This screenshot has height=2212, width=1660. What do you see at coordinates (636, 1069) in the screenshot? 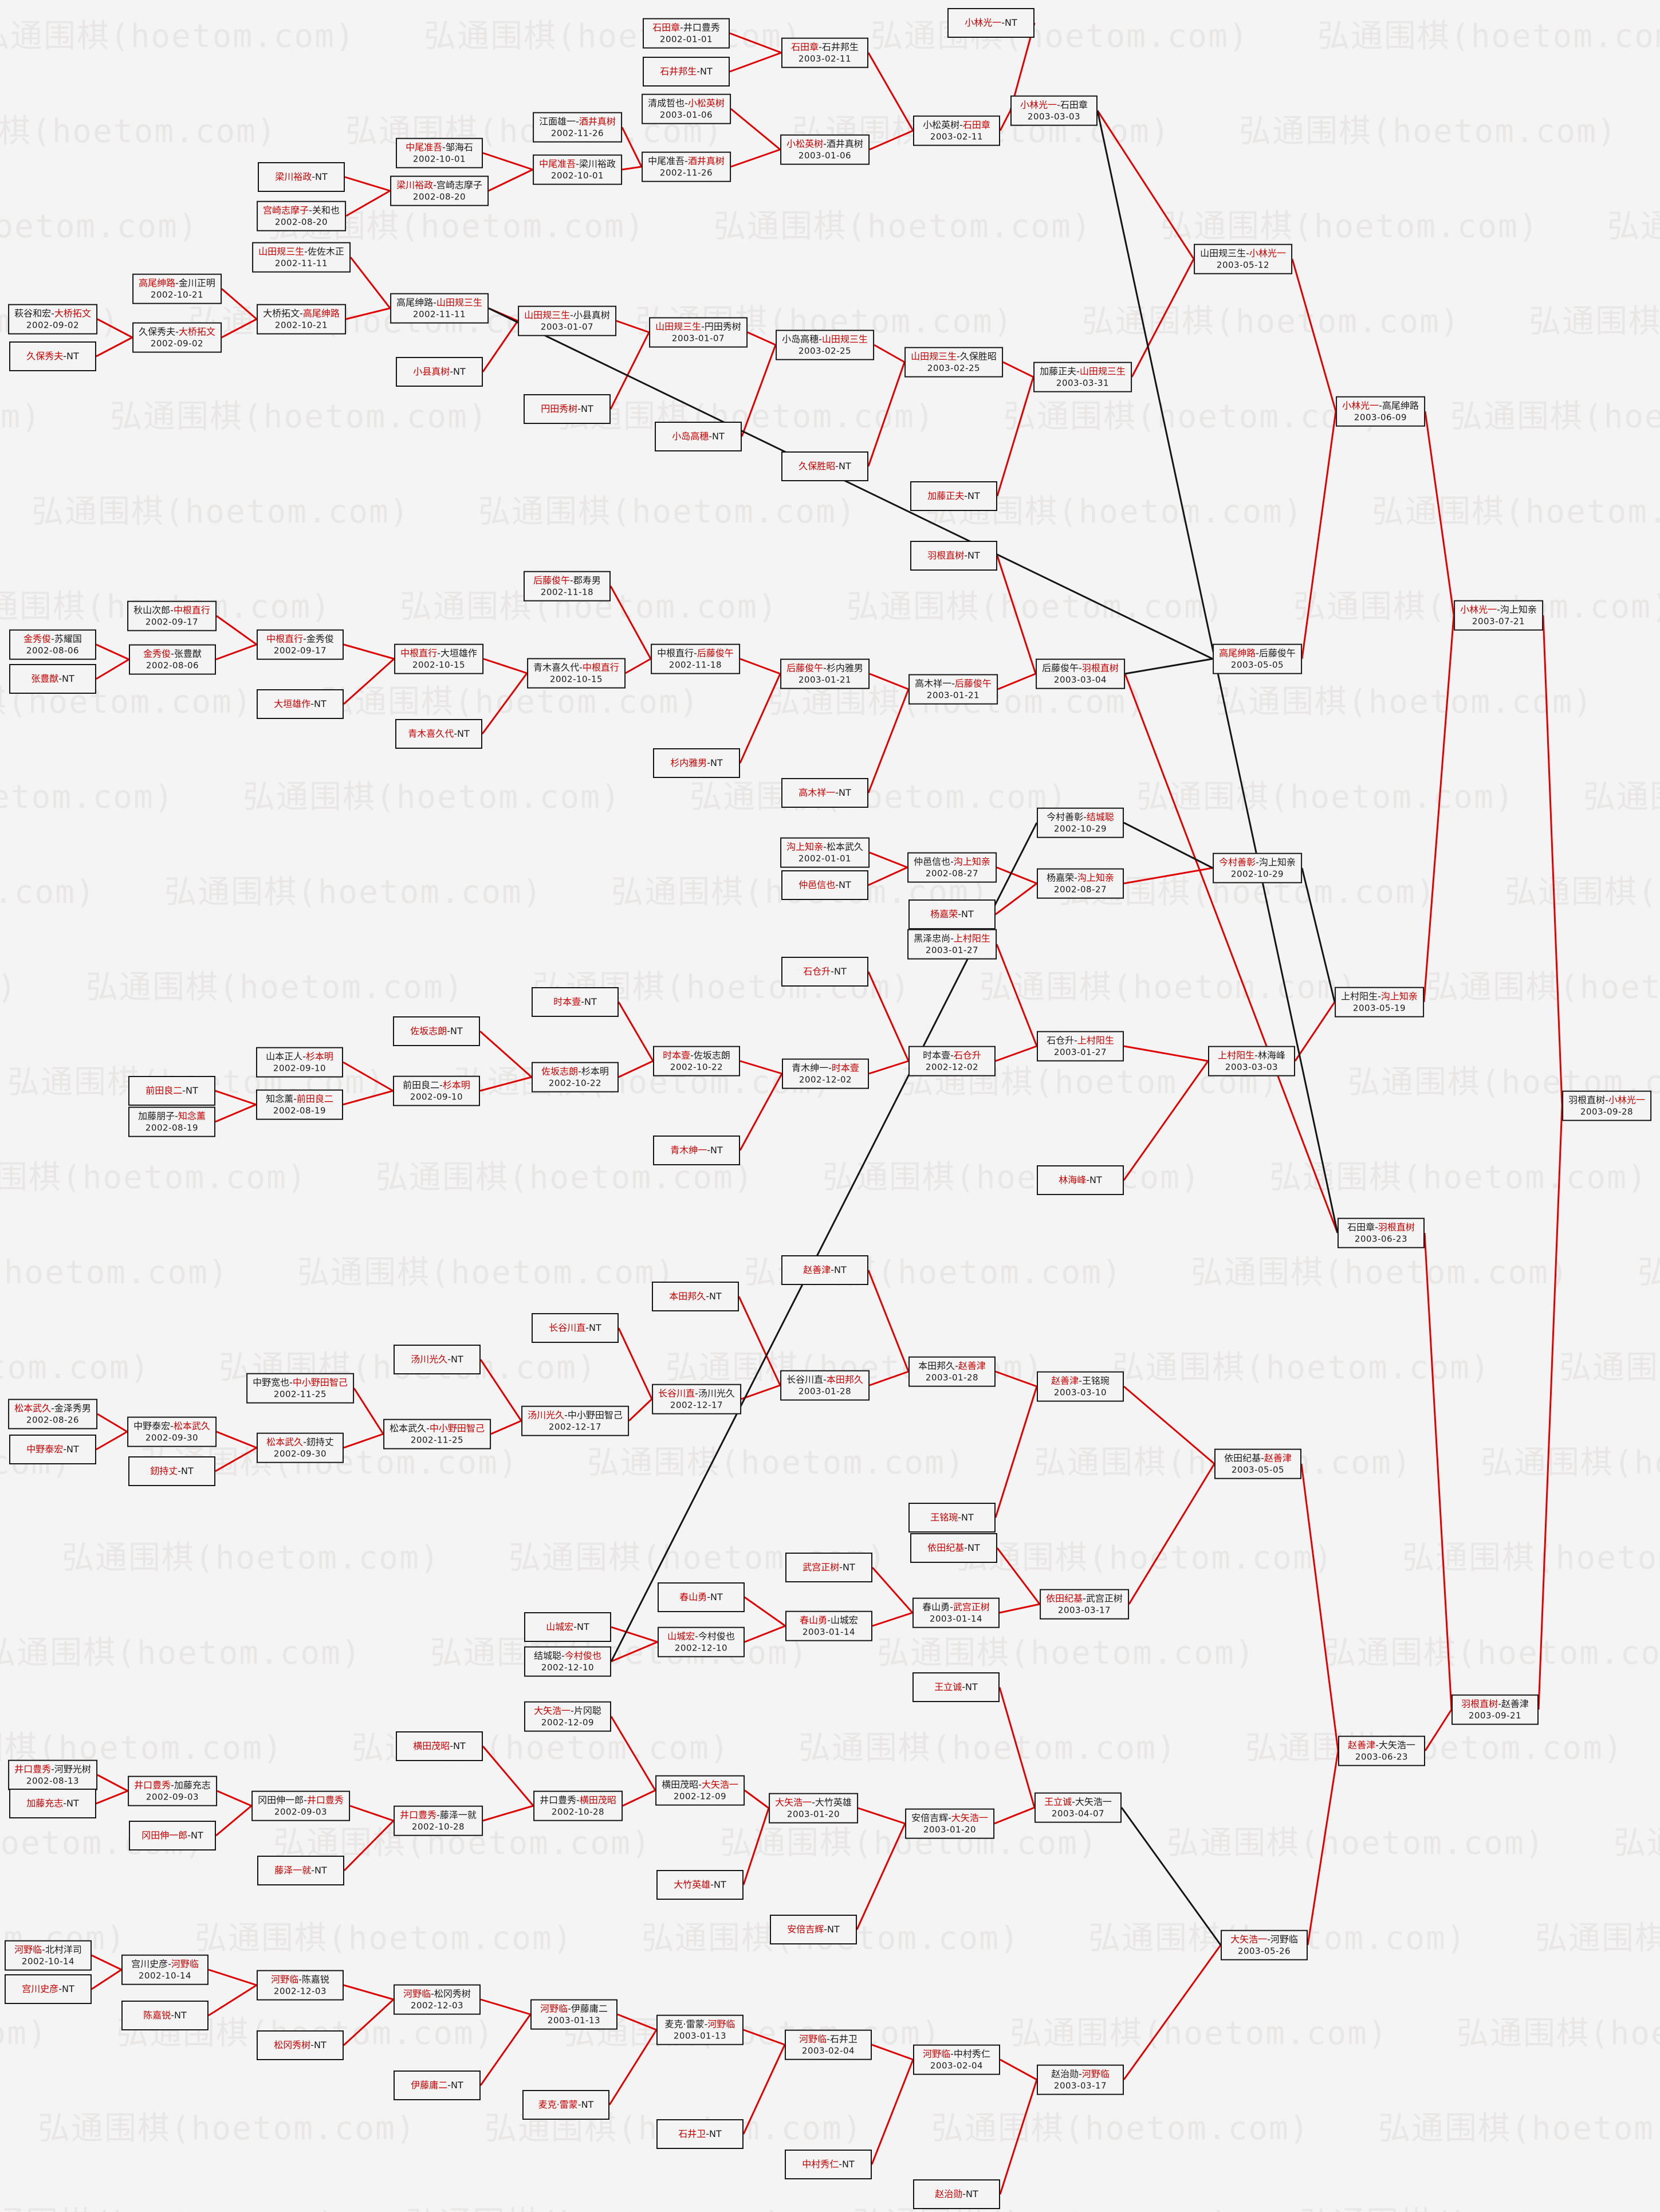
I see `connector-n65-n66-red` at bounding box center [636, 1069].